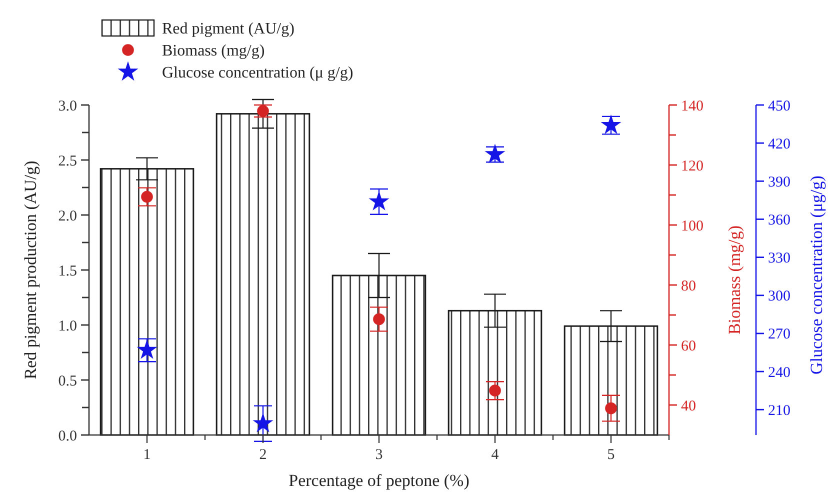 The width and height of the screenshot is (830, 497). Describe the element at coordinates (67, 436) in the screenshot. I see `y-tick-label: 0.0` at that location.